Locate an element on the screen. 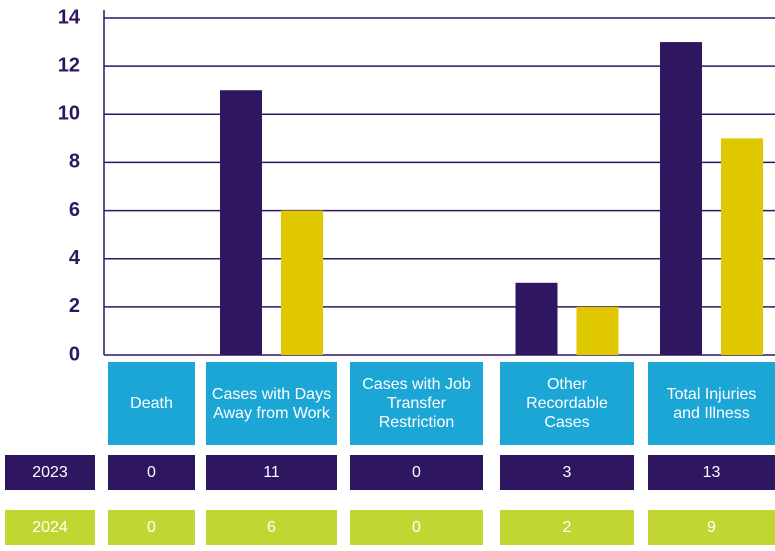  table-value: 2 is located at coordinates (567, 527).